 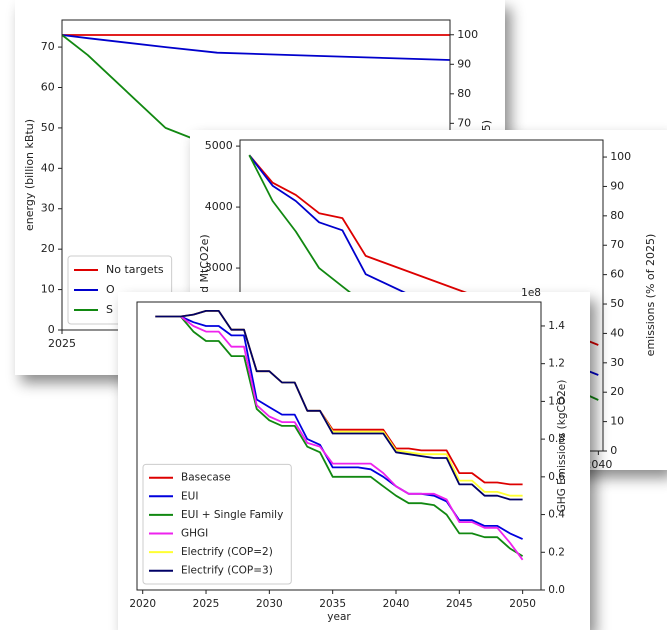 I want to click on y-tick-label: 3000, so click(x=219, y=267).